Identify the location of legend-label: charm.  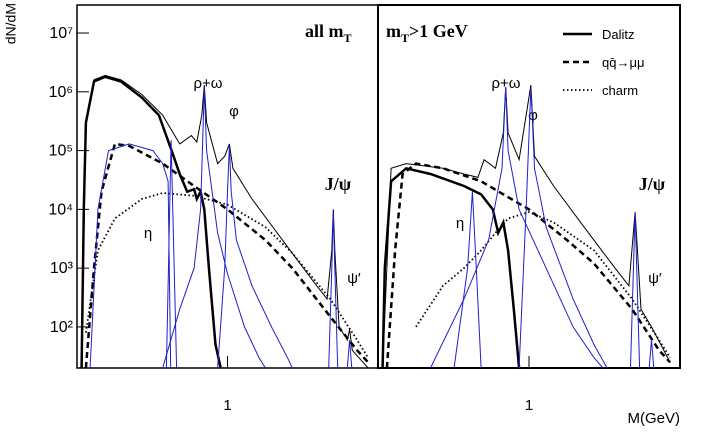
(620, 90).